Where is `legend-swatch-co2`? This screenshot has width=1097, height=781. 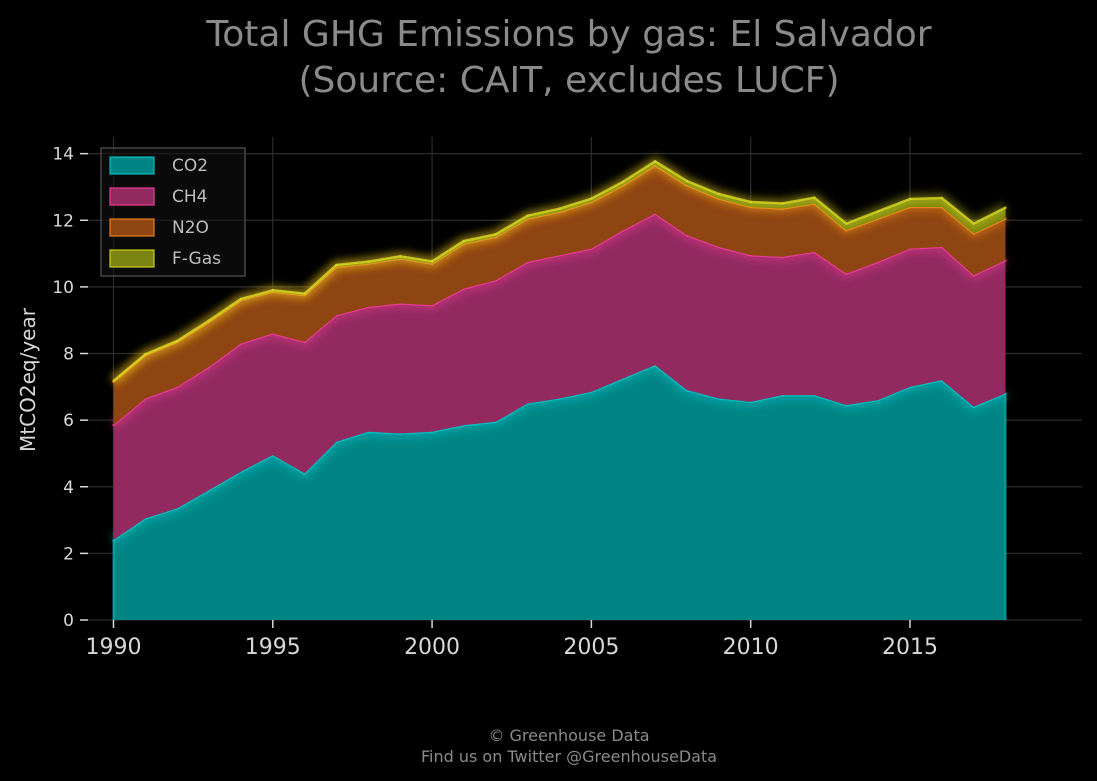
legend-swatch-co2 is located at coordinates (132, 165).